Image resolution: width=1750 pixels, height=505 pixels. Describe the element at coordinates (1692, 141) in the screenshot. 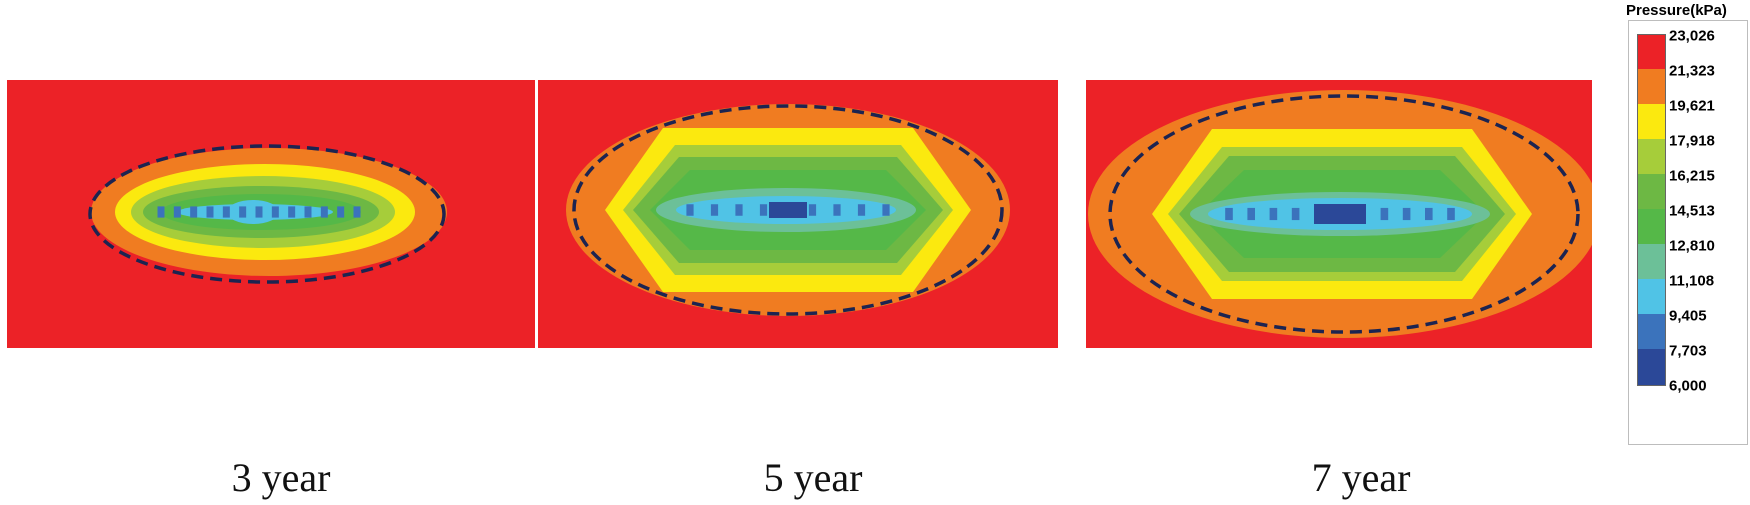

I see `colorbar-tick-label: 17,918` at that location.